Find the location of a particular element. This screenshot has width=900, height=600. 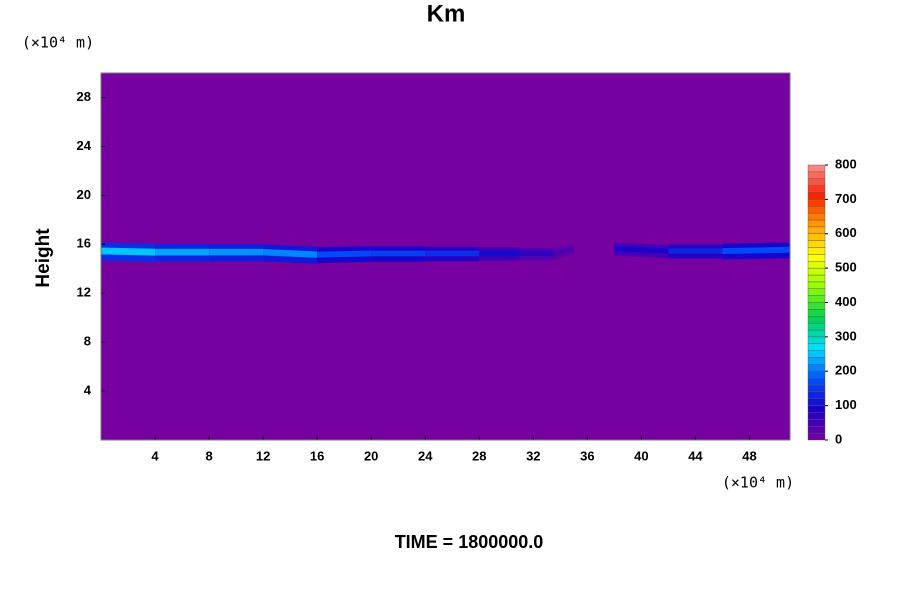

colorbar-tick-label: 700 is located at coordinates (846, 198).